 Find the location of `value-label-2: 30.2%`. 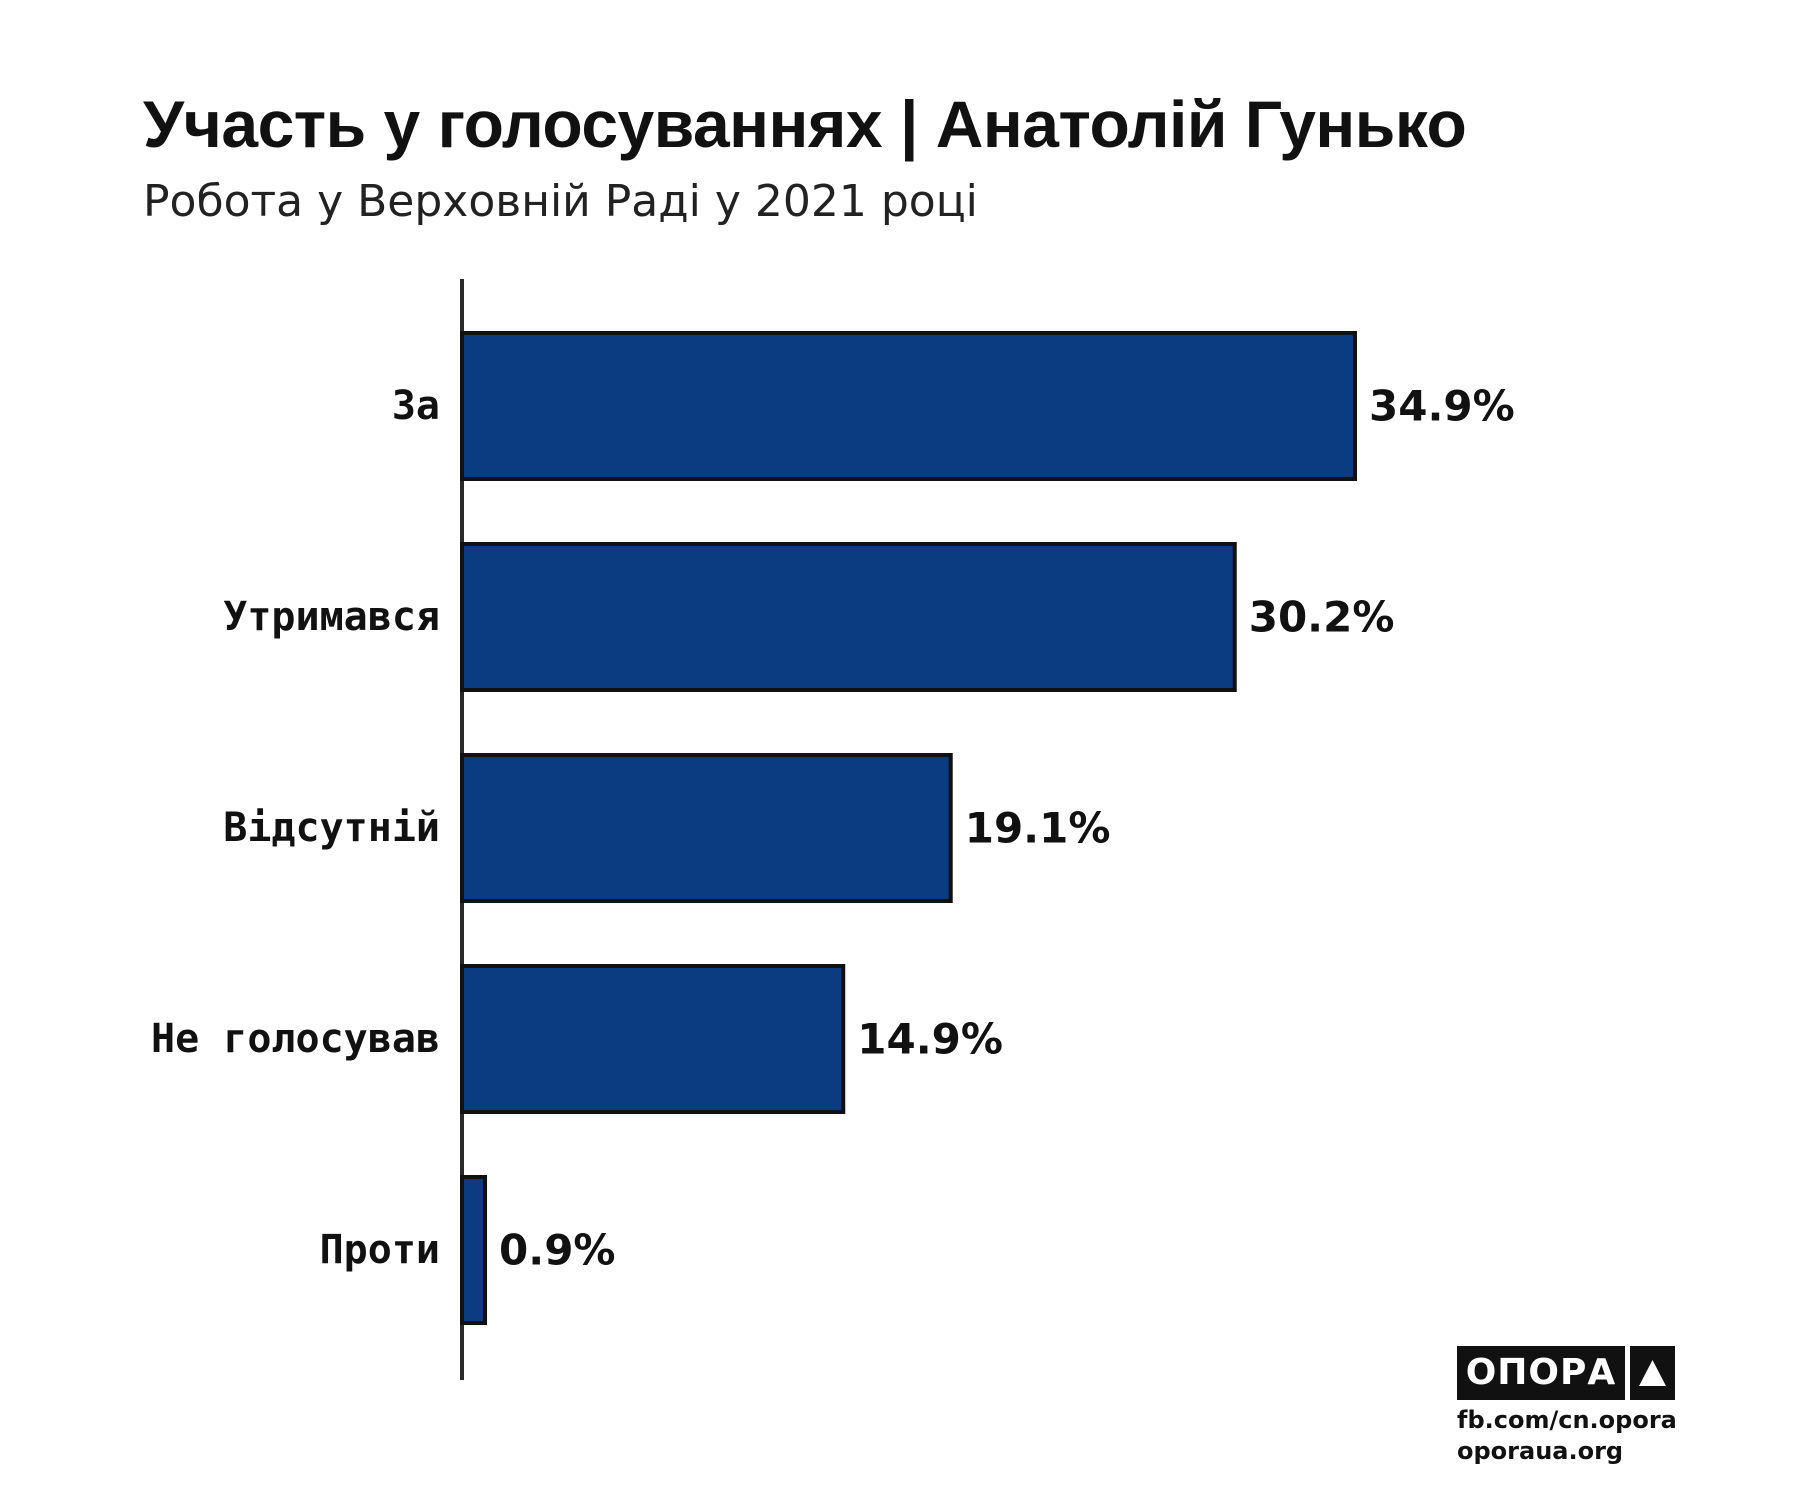

value-label-2: 30.2% is located at coordinates (1322, 617).